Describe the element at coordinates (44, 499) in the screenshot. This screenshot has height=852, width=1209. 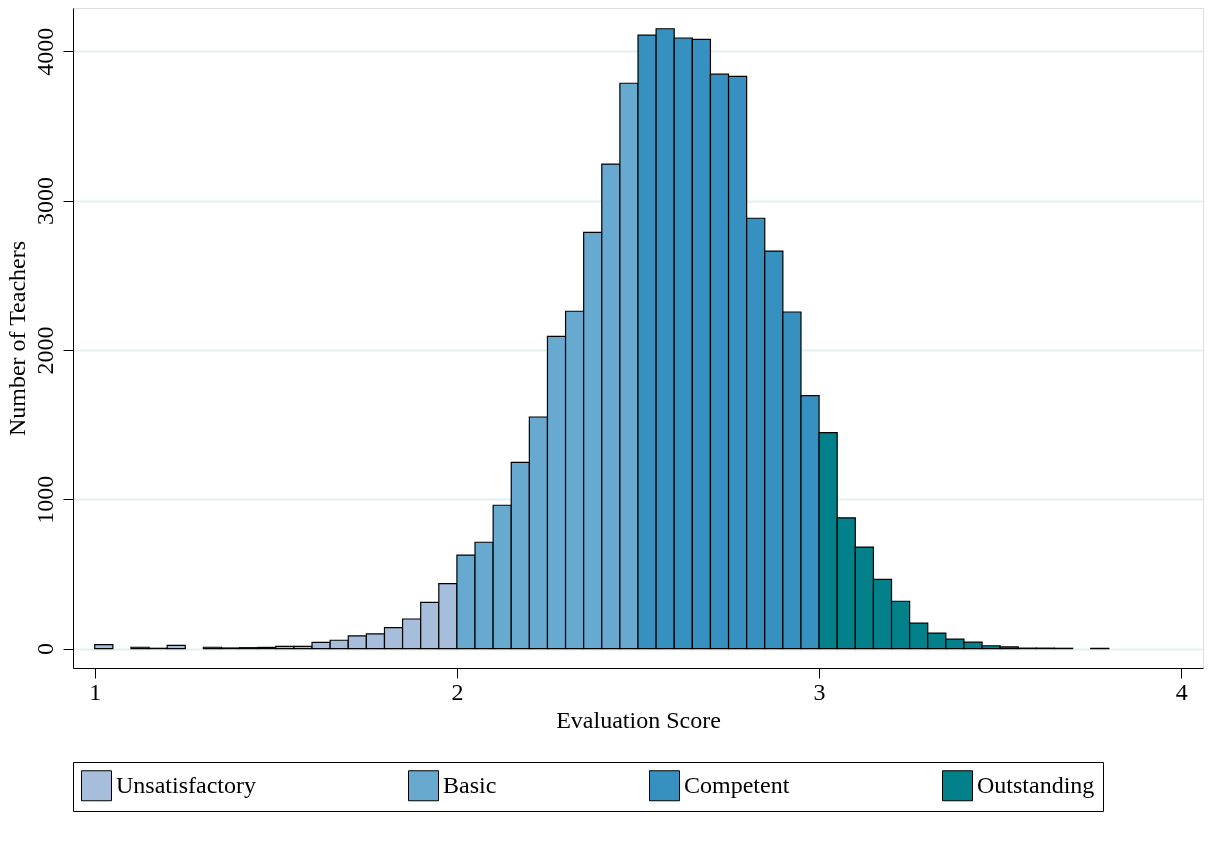
I see `y-tick-label: 1000` at that location.